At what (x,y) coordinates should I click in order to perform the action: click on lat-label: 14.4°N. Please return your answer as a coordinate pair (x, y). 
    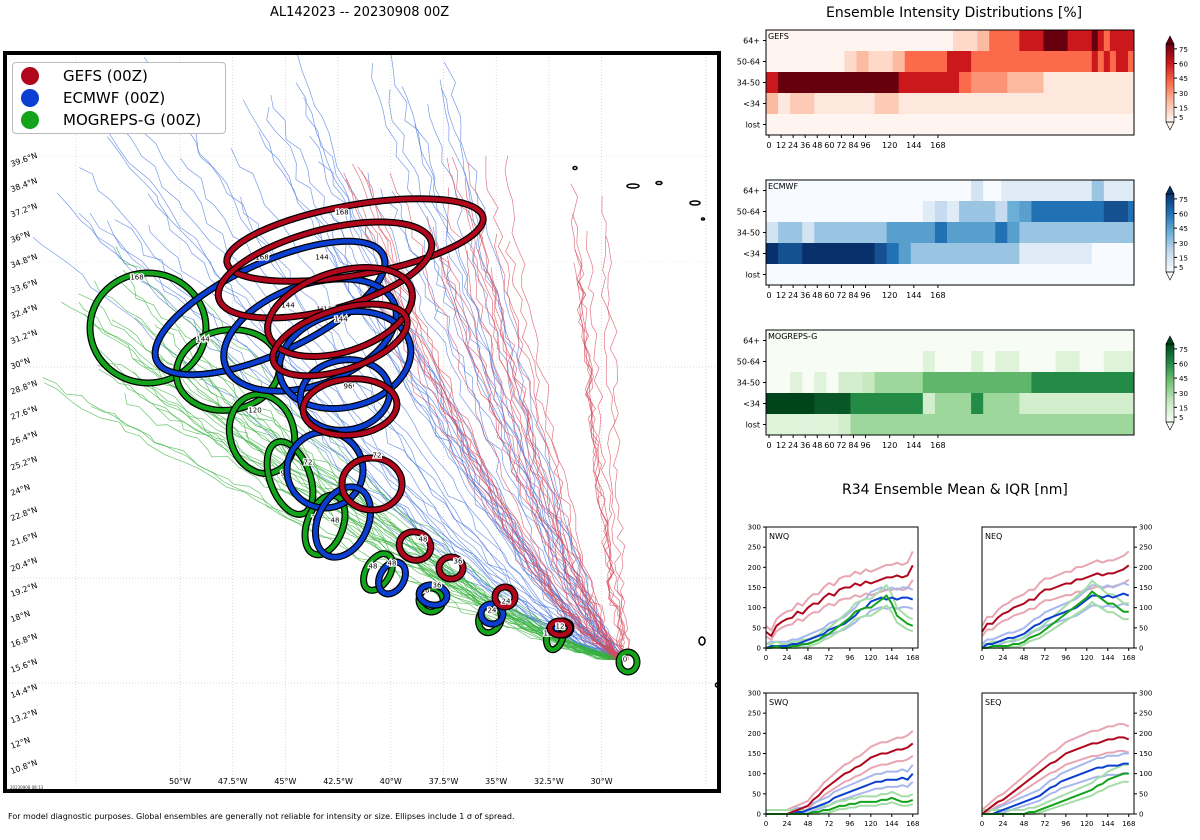
    Looking at the image, I should click on (23, 691).